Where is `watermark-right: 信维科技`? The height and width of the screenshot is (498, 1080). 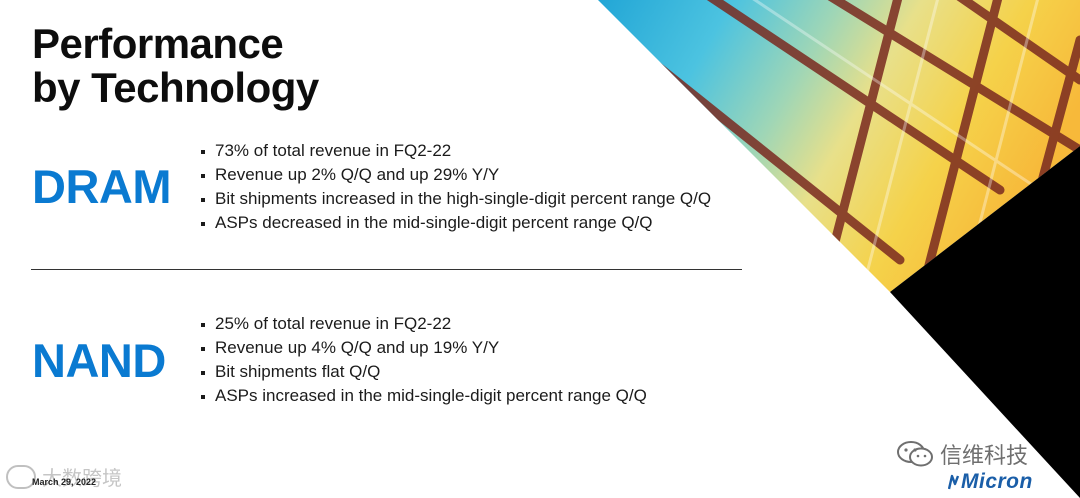
watermark-right: 信维科技 is located at coordinates (962, 454).